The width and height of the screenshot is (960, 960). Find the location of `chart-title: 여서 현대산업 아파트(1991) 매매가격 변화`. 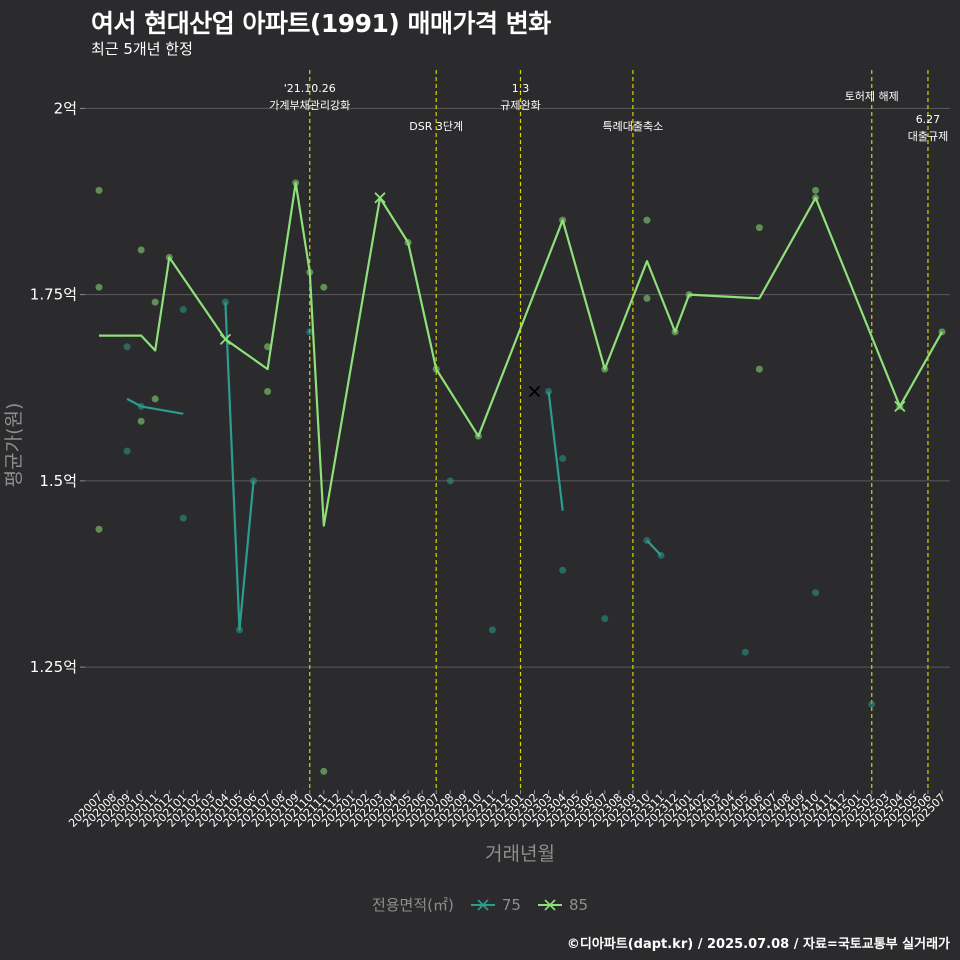

chart-title: 여서 현대산업 아파트(1991) 매매가격 변화 is located at coordinates (321, 23).